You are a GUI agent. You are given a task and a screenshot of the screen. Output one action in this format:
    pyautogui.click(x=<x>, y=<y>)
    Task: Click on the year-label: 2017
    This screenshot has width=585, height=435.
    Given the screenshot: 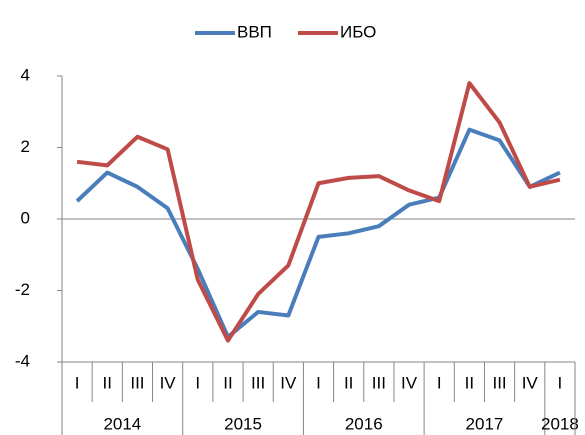 What is the action you would take?
    pyautogui.click(x=485, y=423)
    